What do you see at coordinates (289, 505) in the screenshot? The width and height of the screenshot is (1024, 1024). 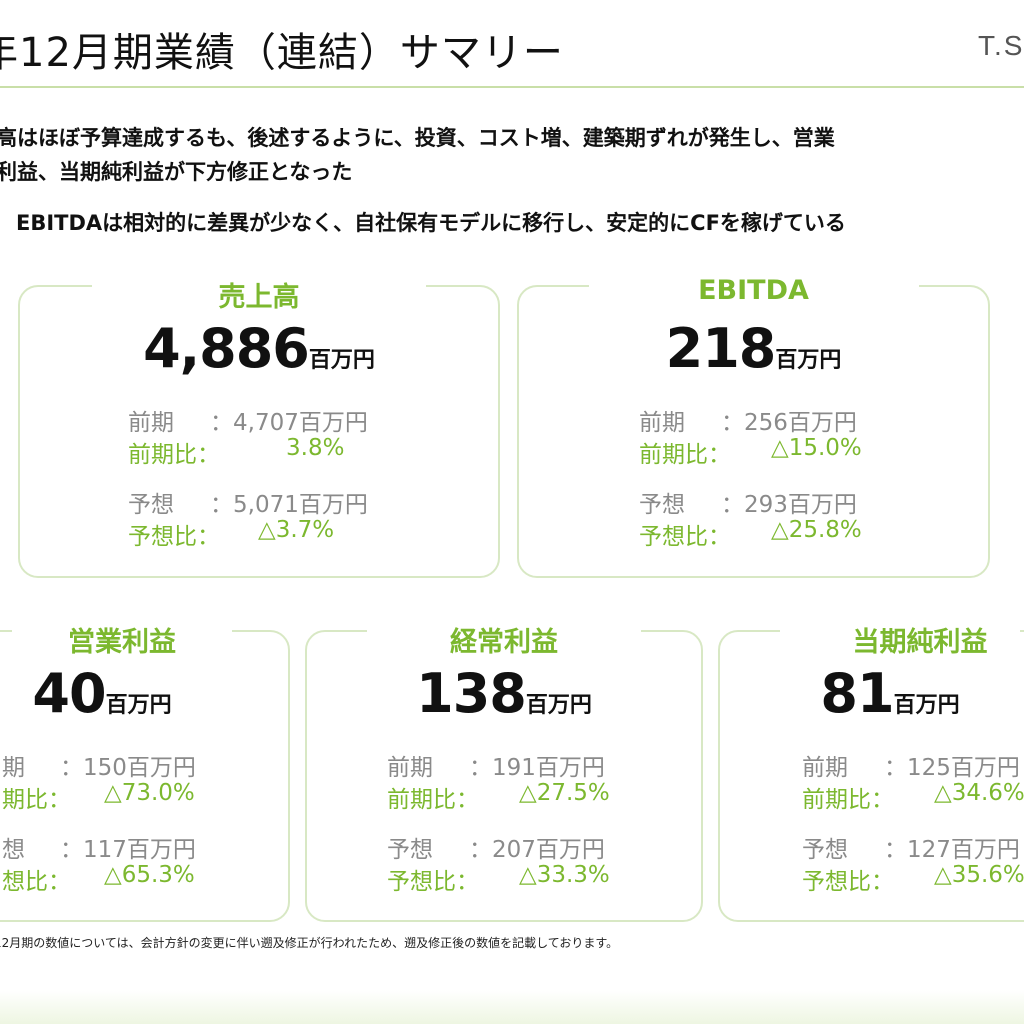 I see `forecast-value: ：5,071百万円` at bounding box center [289, 505].